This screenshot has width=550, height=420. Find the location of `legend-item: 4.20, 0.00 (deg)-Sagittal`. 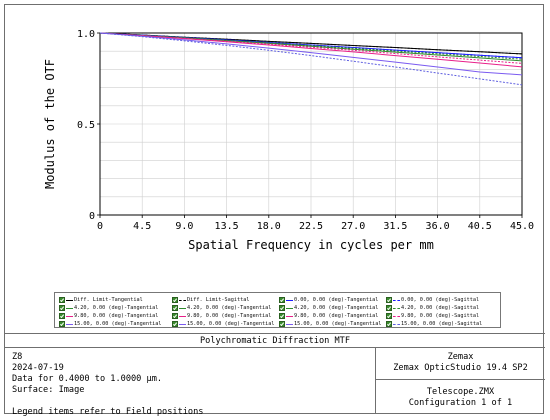

legend-item: 4.20, 0.00 (deg)-Sagittal is located at coordinates (432, 308).